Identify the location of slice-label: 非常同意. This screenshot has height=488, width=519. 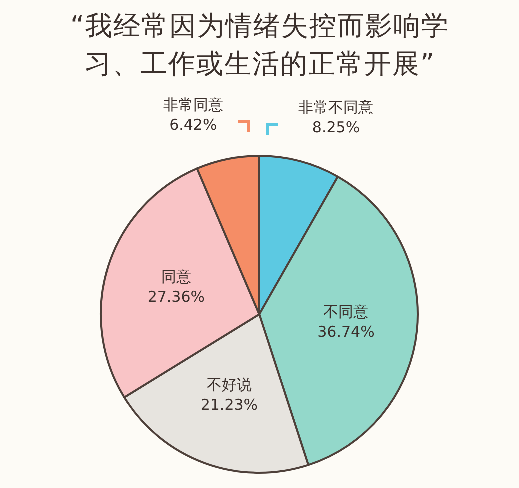
(193, 105).